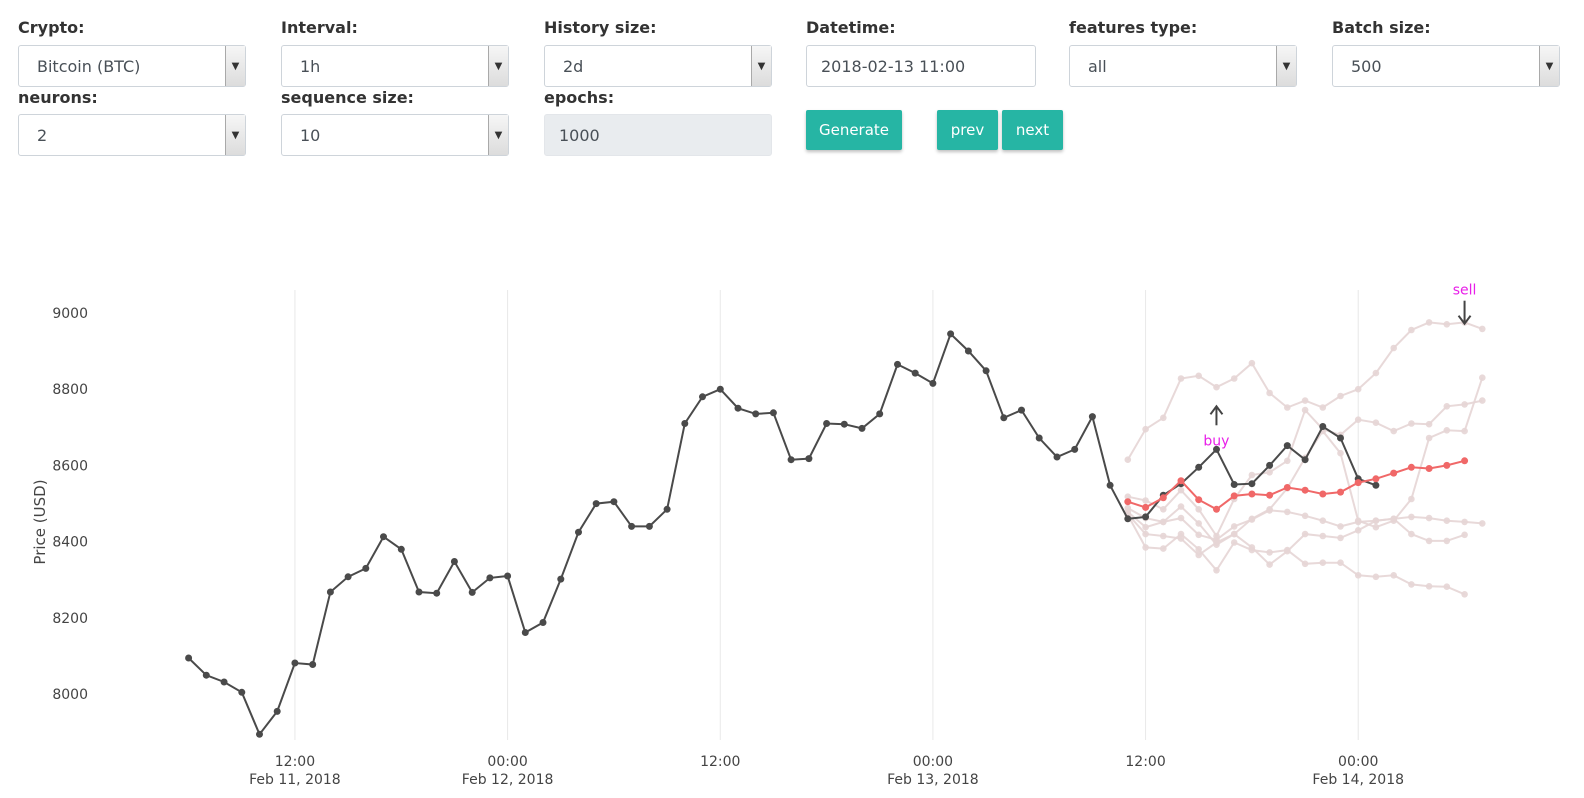 The width and height of the screenshot is (1584, 798). What do you see at coordinates (51, 27) in the screenshot?
I see `crypto-label: Crypto:` at bounding box center [51, 27].